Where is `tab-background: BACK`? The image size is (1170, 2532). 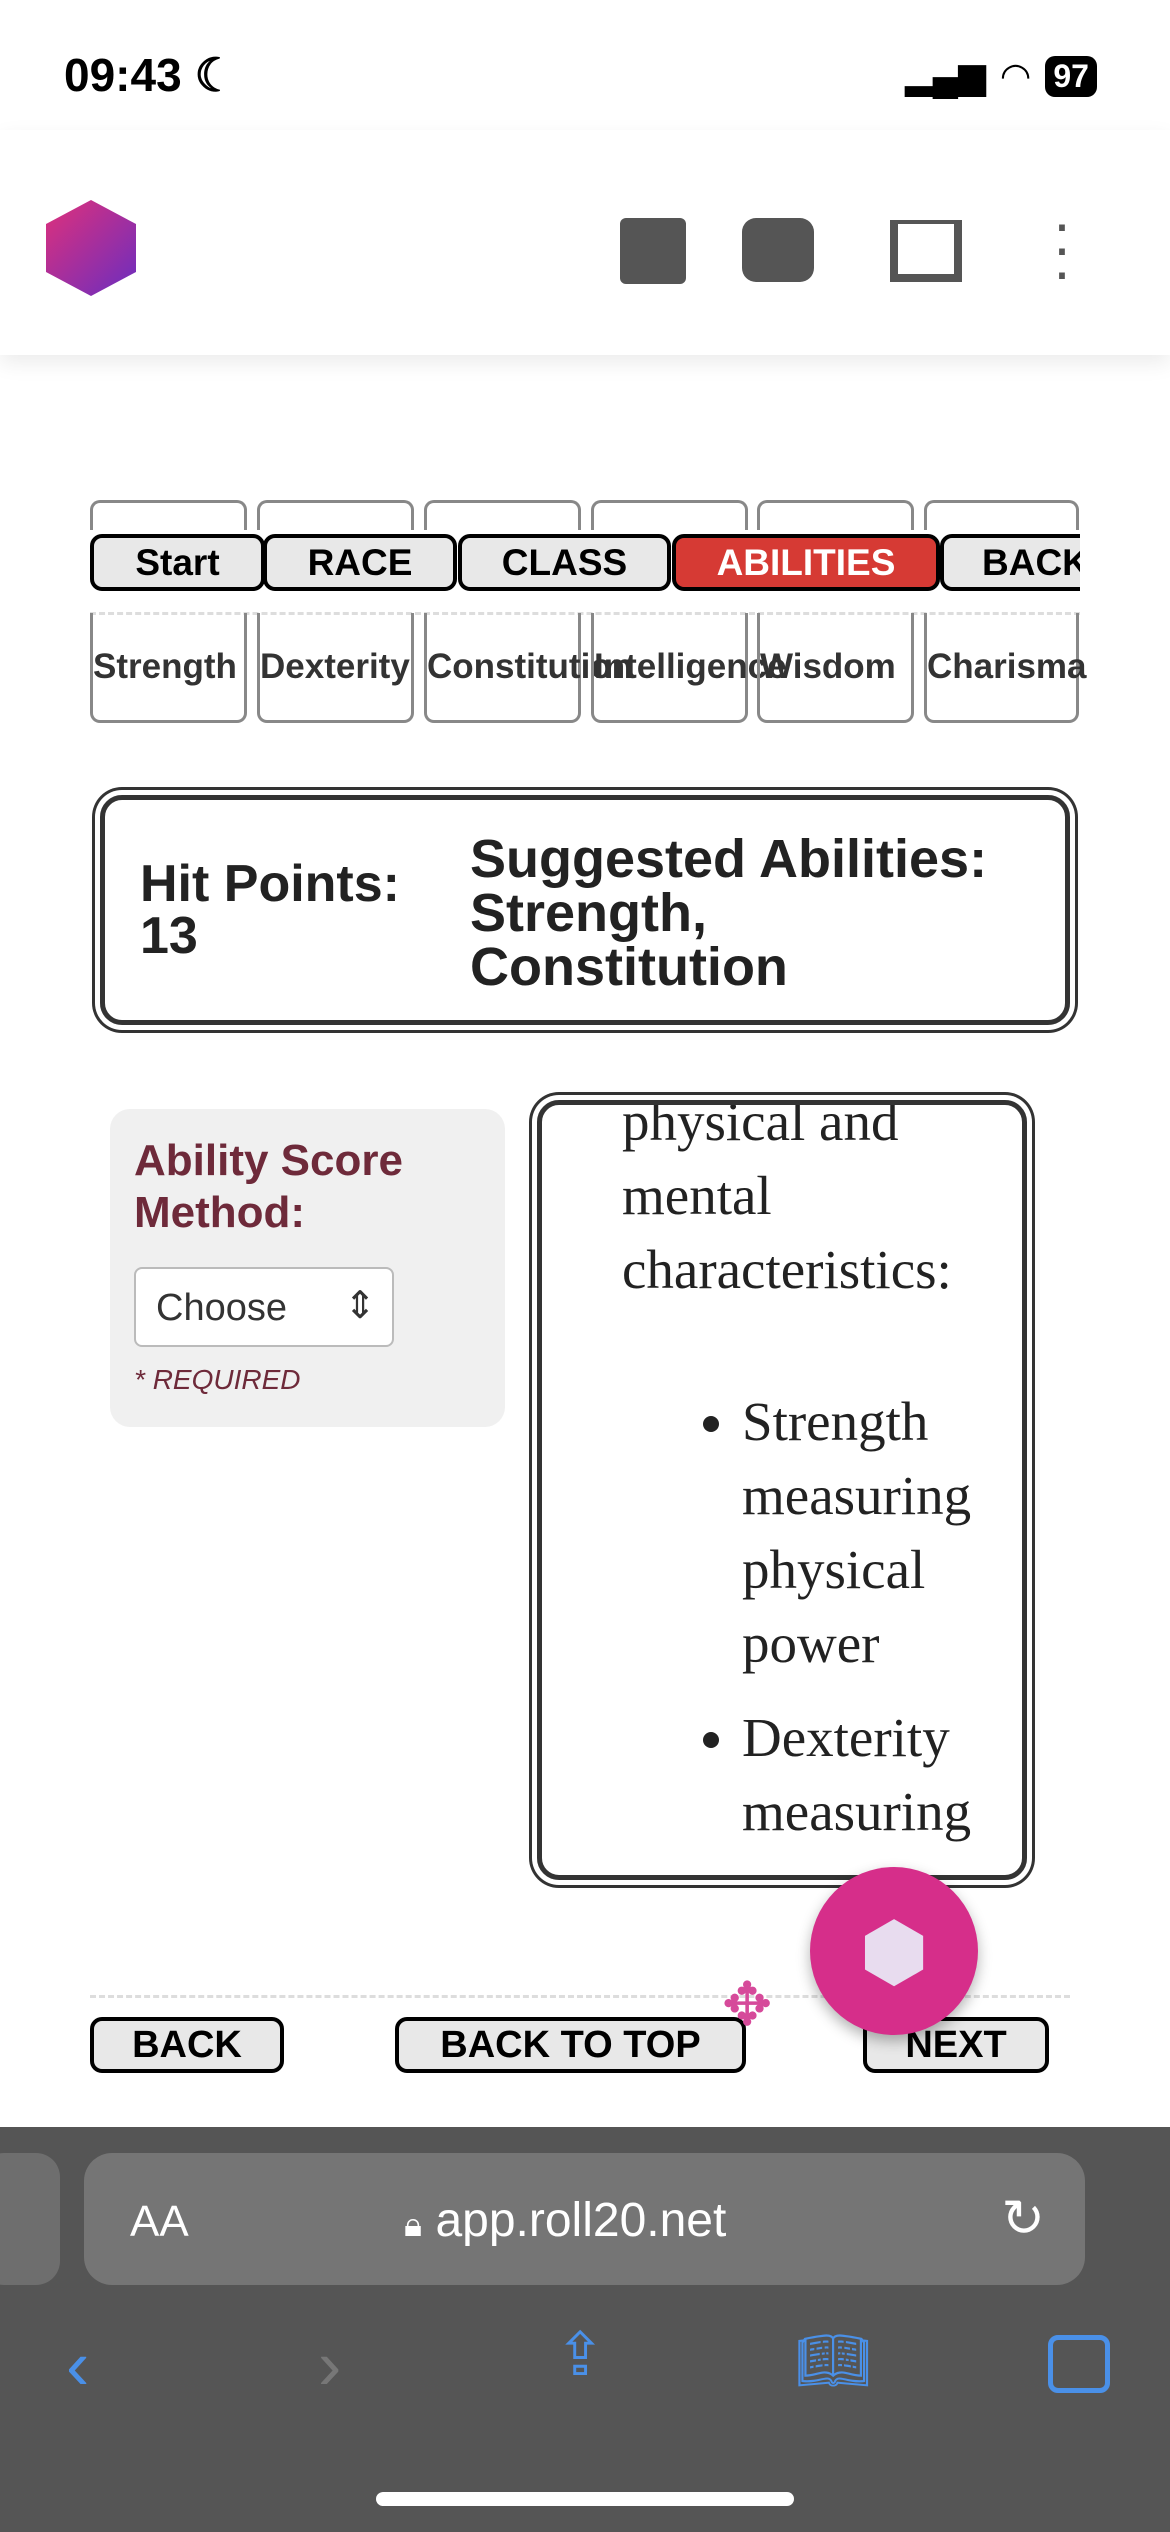 tab-background: BACK is located at coordinates (1010, 562).